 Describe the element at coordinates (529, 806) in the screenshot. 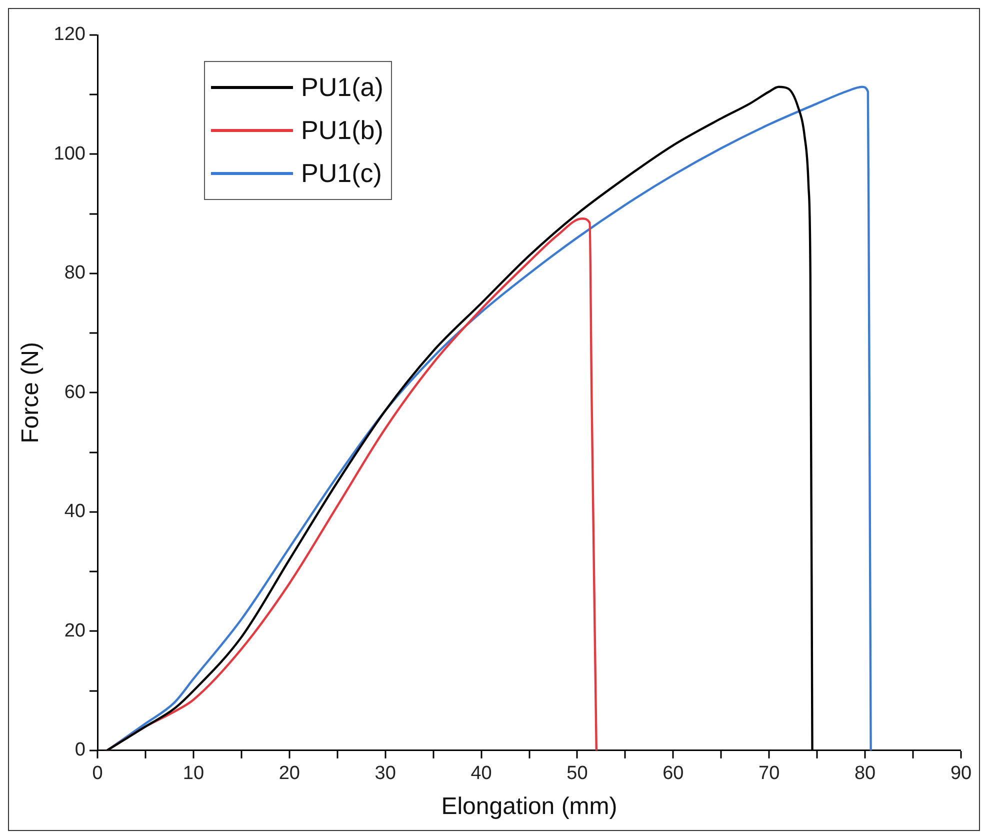

I see `x-axis-title: Elongation (mm)` at that location.